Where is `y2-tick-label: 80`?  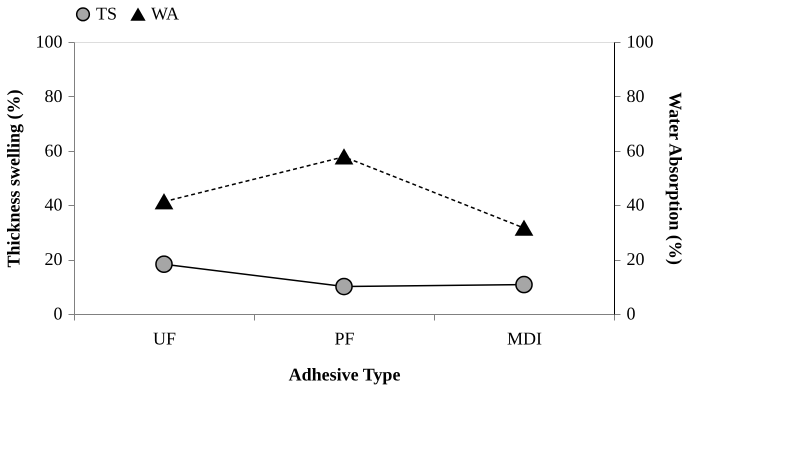
y2-tick-label: 80 is located at coordinates (635, 96).